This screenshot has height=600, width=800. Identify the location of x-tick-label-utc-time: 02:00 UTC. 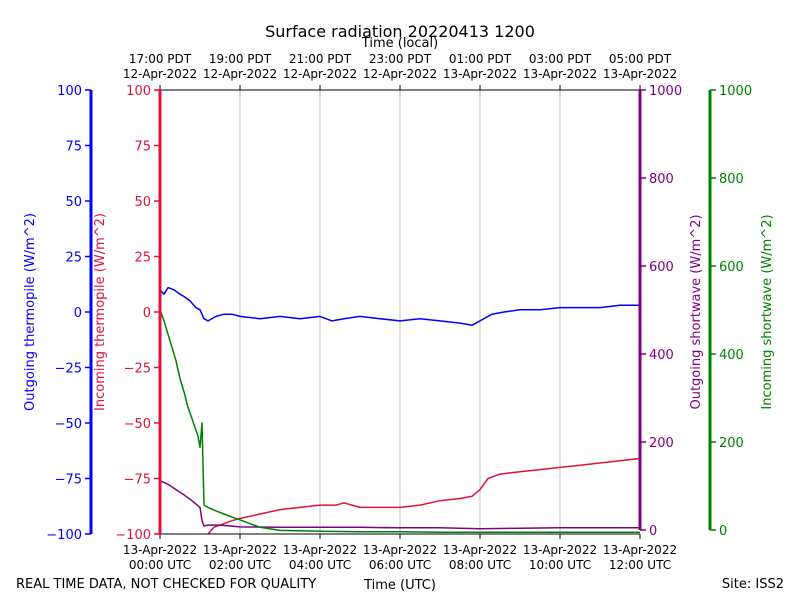
(240, 565).